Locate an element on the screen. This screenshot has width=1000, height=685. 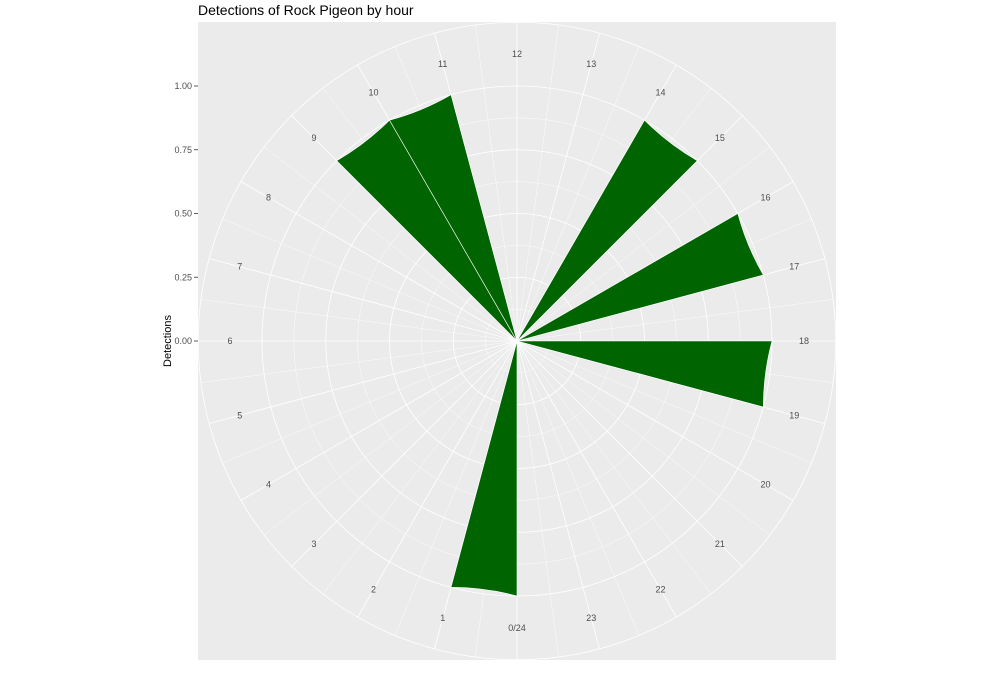
hour-tick-label: 16 is located at coordinates (766, 198).